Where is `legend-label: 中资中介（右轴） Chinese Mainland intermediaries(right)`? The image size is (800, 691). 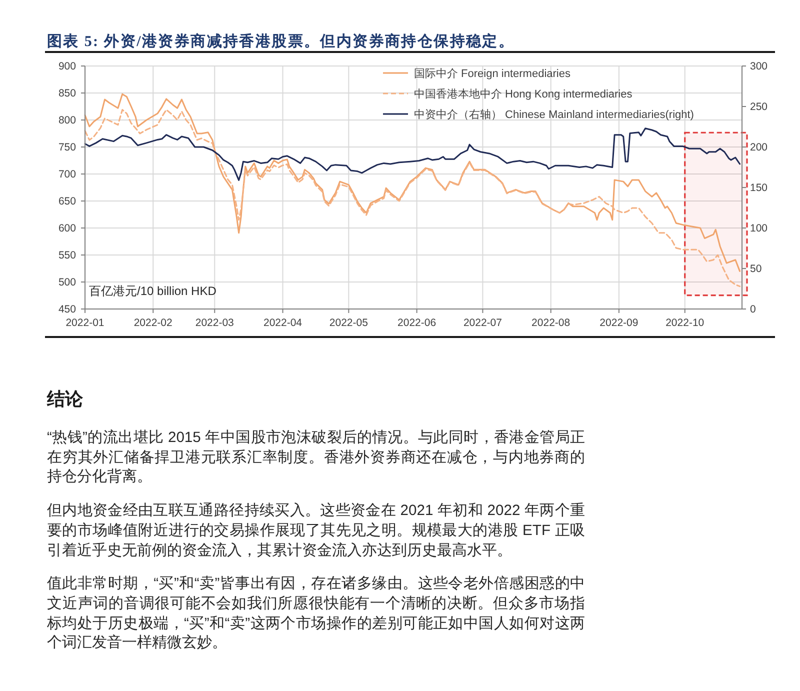 legend-label: 中资中介（右轴） Chinese Mainland intermediaries(right) is located at coordinates (554, 114).